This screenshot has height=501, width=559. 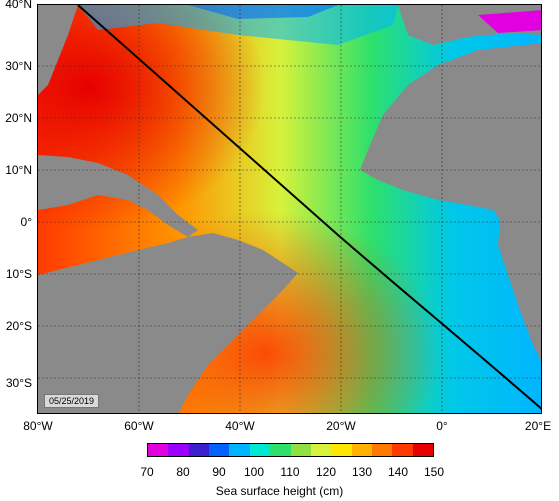 What do you see at coordinates (26, 222) in the screenshot?
I see `lat-label-0: 0°` at bounding box center [26, 222].